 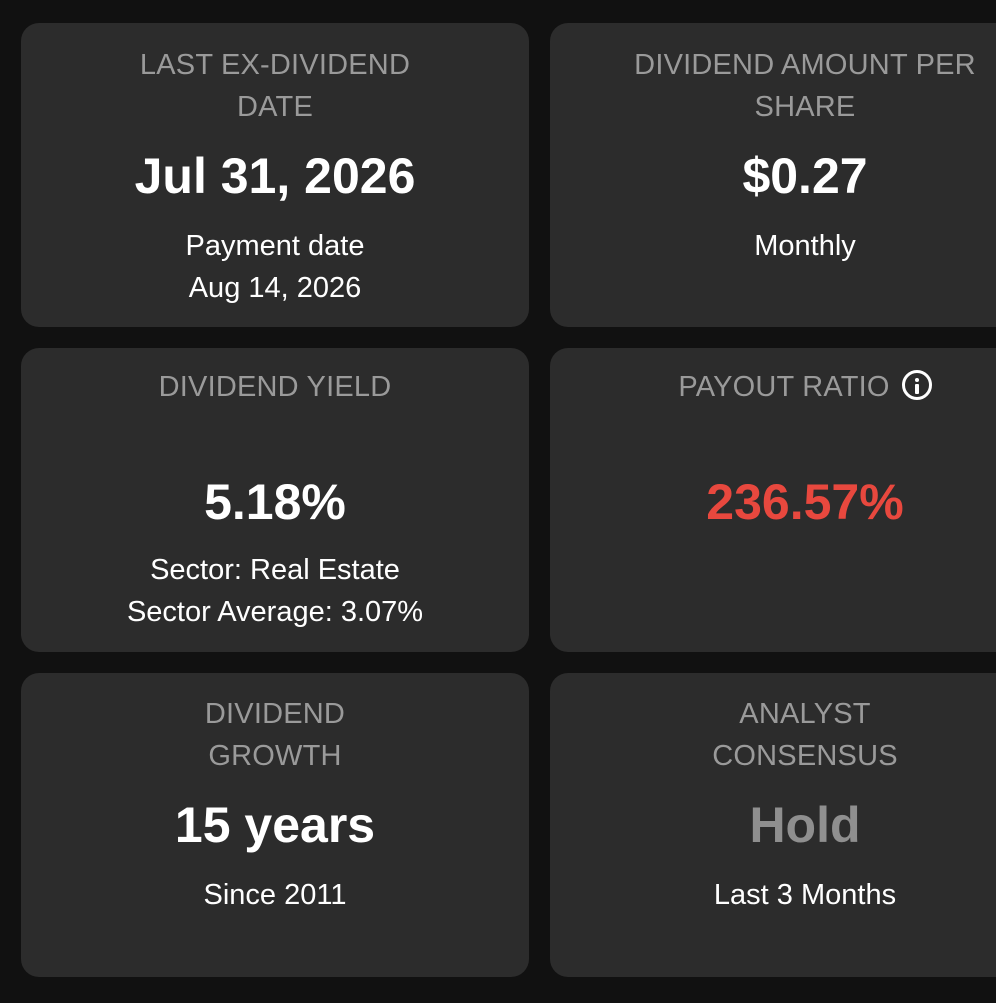 What do you see at coordinates (805, 756) in the screenshot?
I see `analyst-consensus-label-line2: CONSENSUS` at bounding box center [805, 756].